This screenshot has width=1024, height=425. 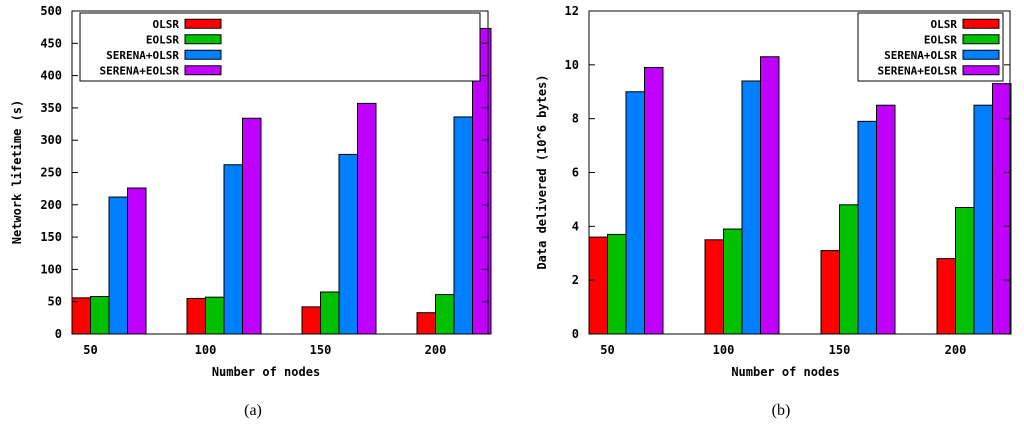 What do you see at coordinates (55, 302) in the screenshot?
I see `y-tick-label: 50` at bounding box center [55, 302].